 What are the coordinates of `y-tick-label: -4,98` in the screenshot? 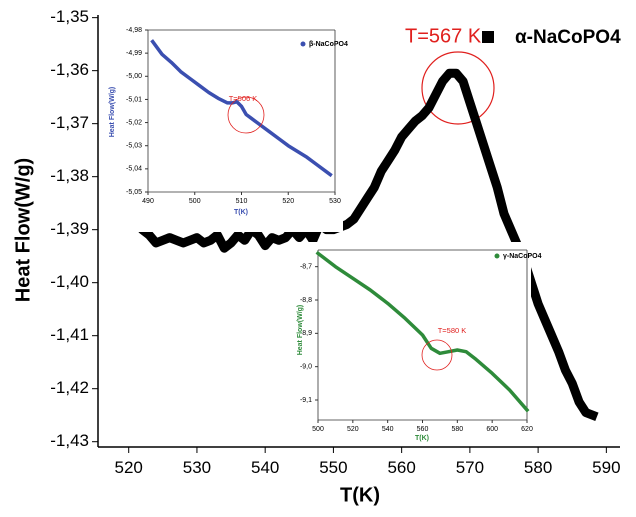 It's located at (134, 30).